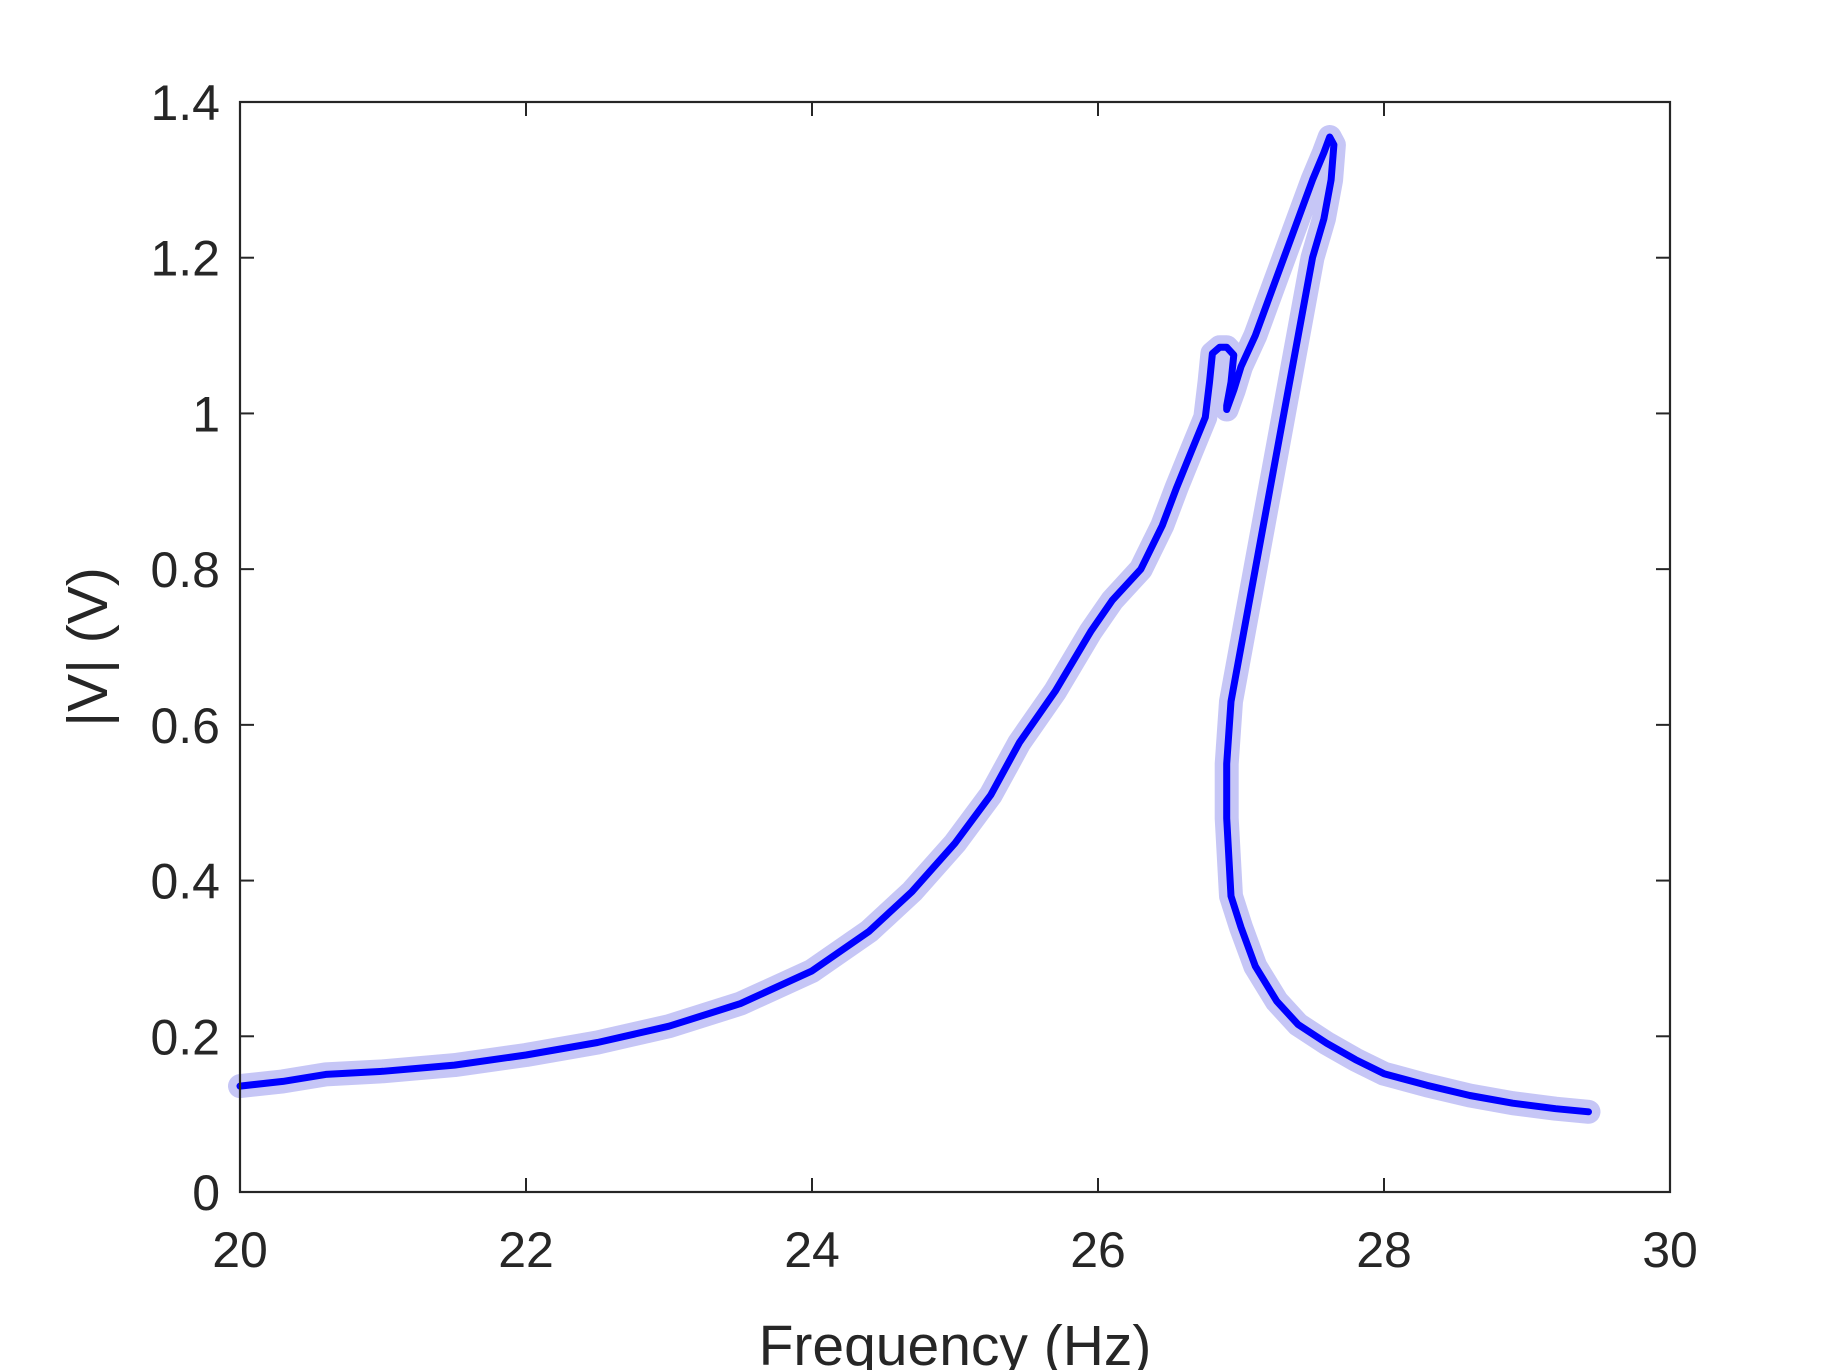 This screenshot has width=1827, height=1370. Describe the element at coordinates (185, 1037) in the screenshot. I see `y-tick-label: 0.2` at that location.